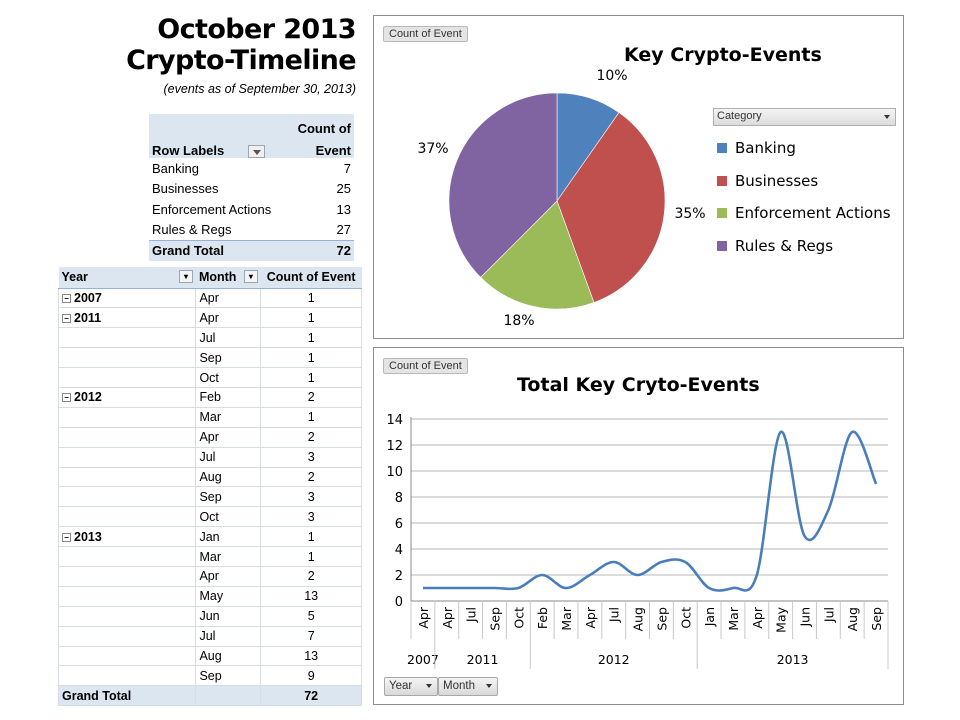 The image size is (960, 720). I want to click on x-month-label: Mar, so click(566, 618).